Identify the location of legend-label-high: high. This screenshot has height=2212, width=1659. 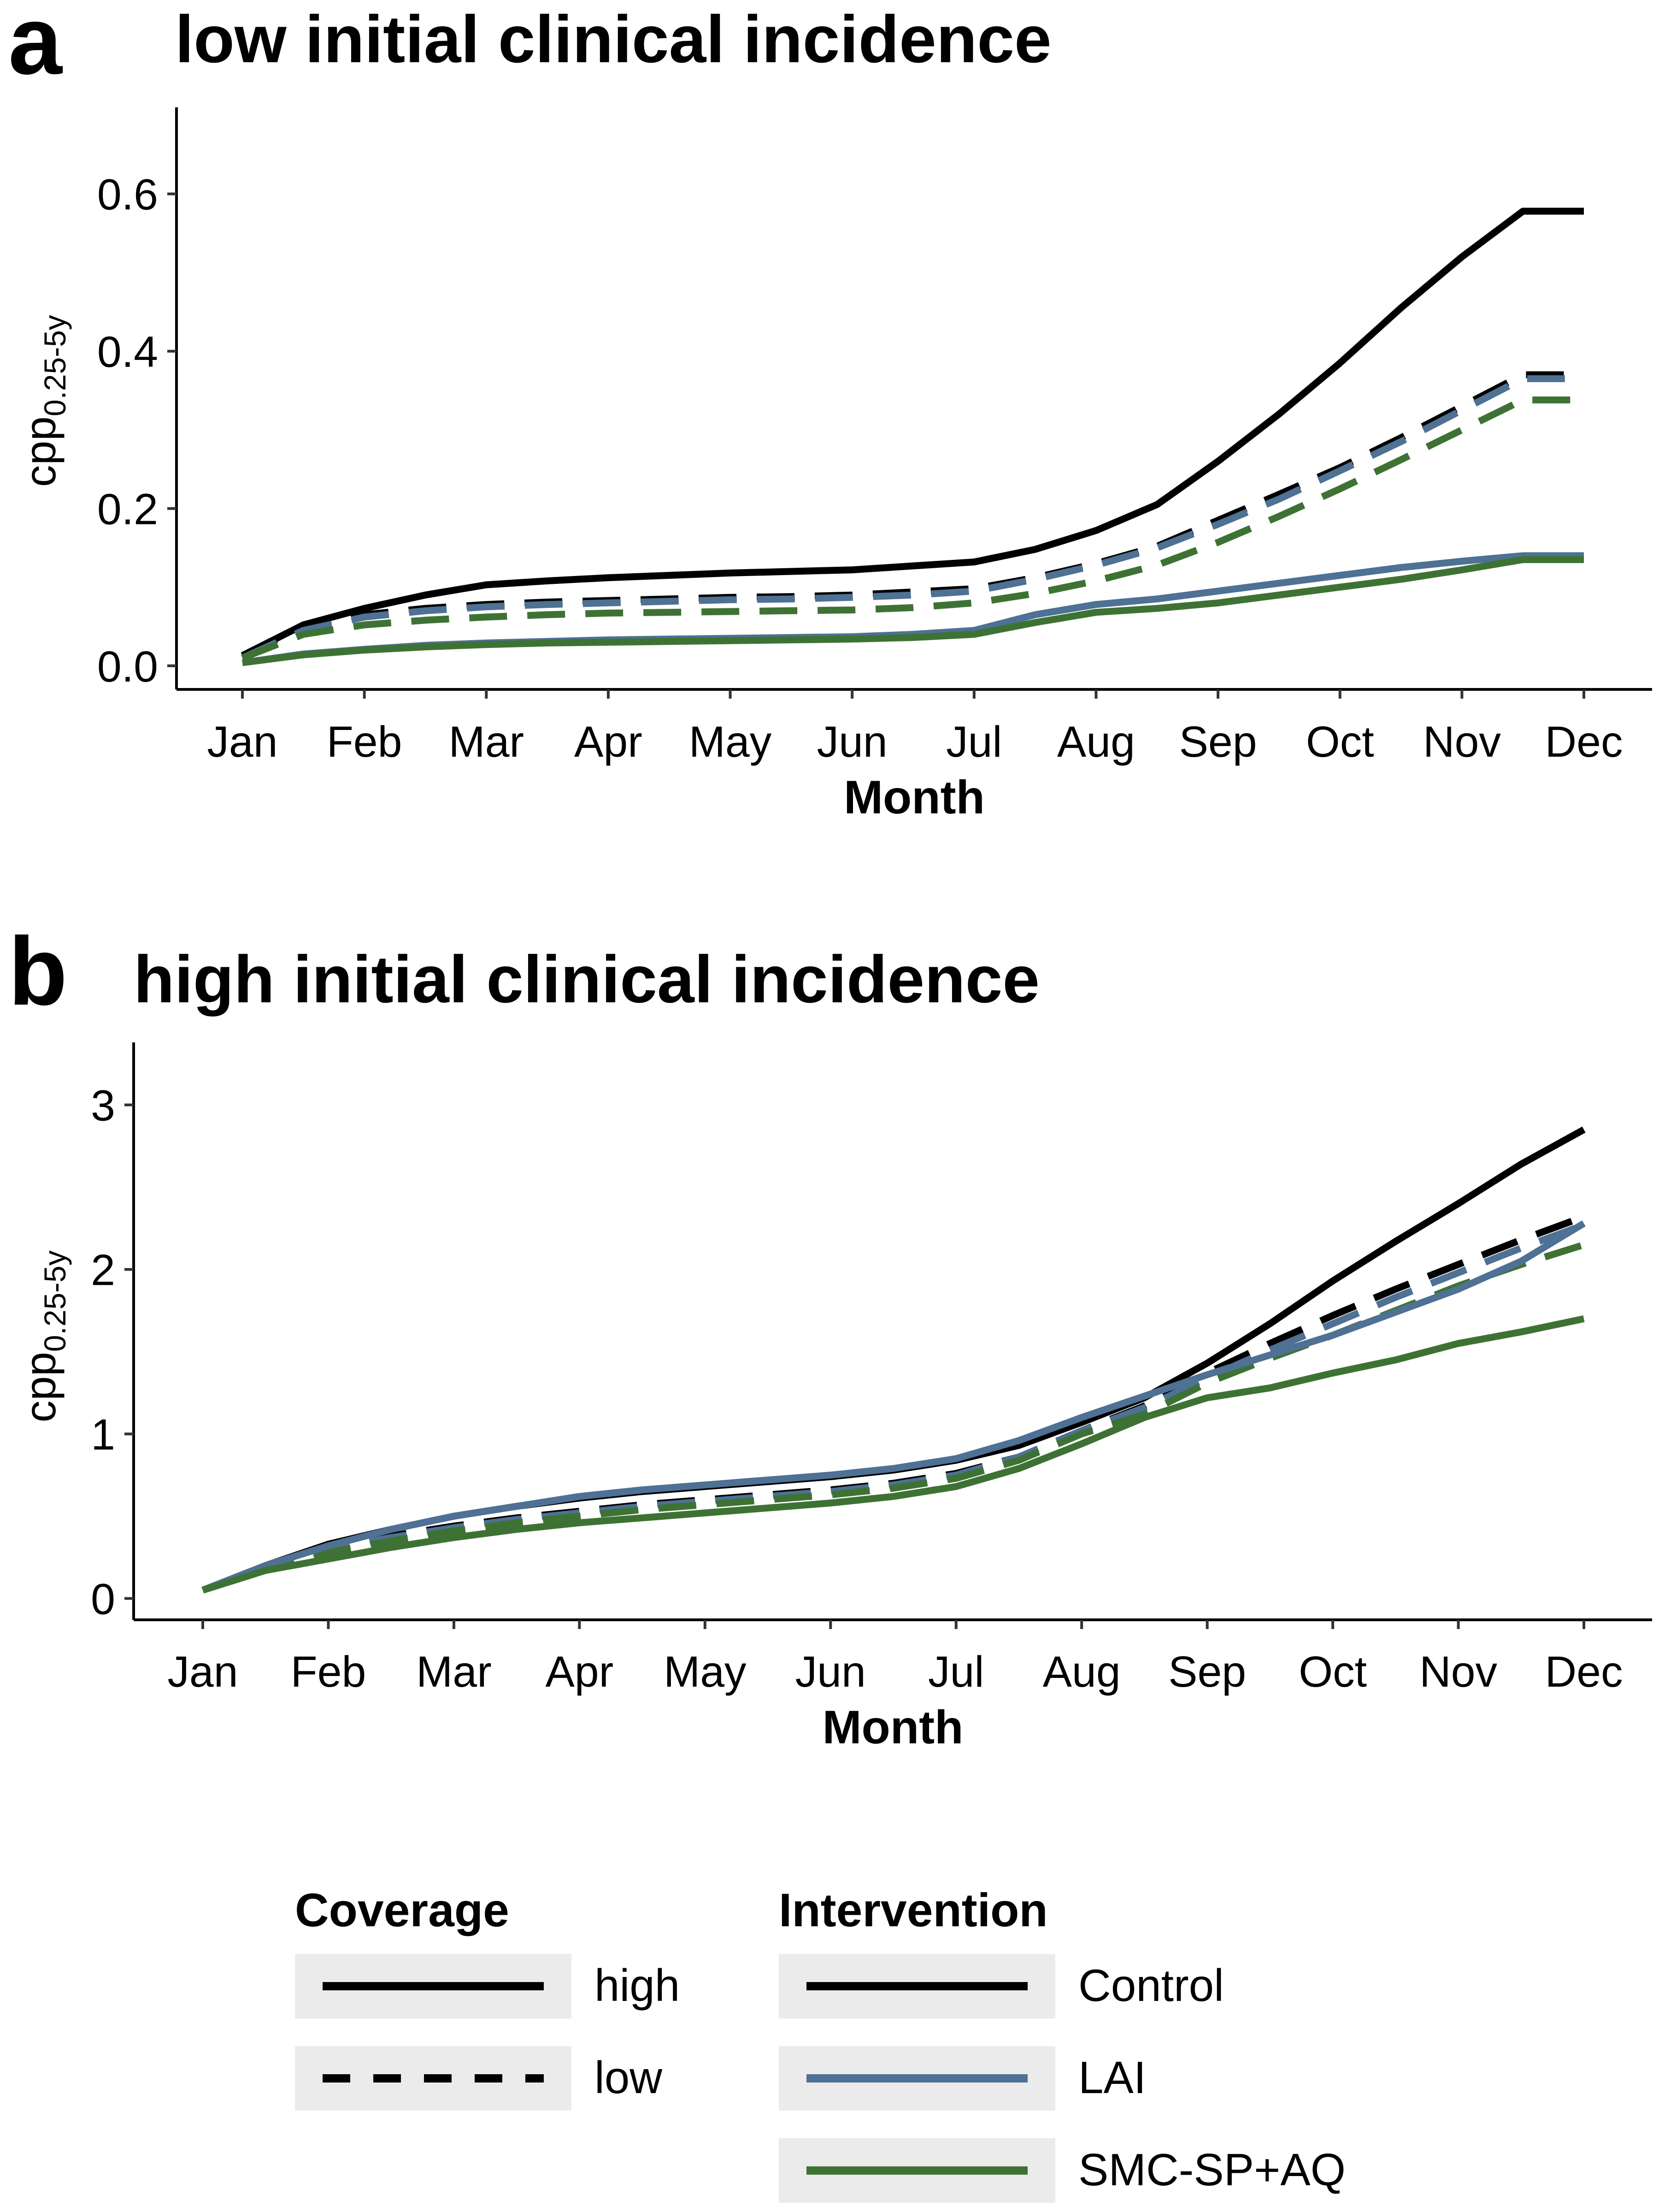
(637, 1985).